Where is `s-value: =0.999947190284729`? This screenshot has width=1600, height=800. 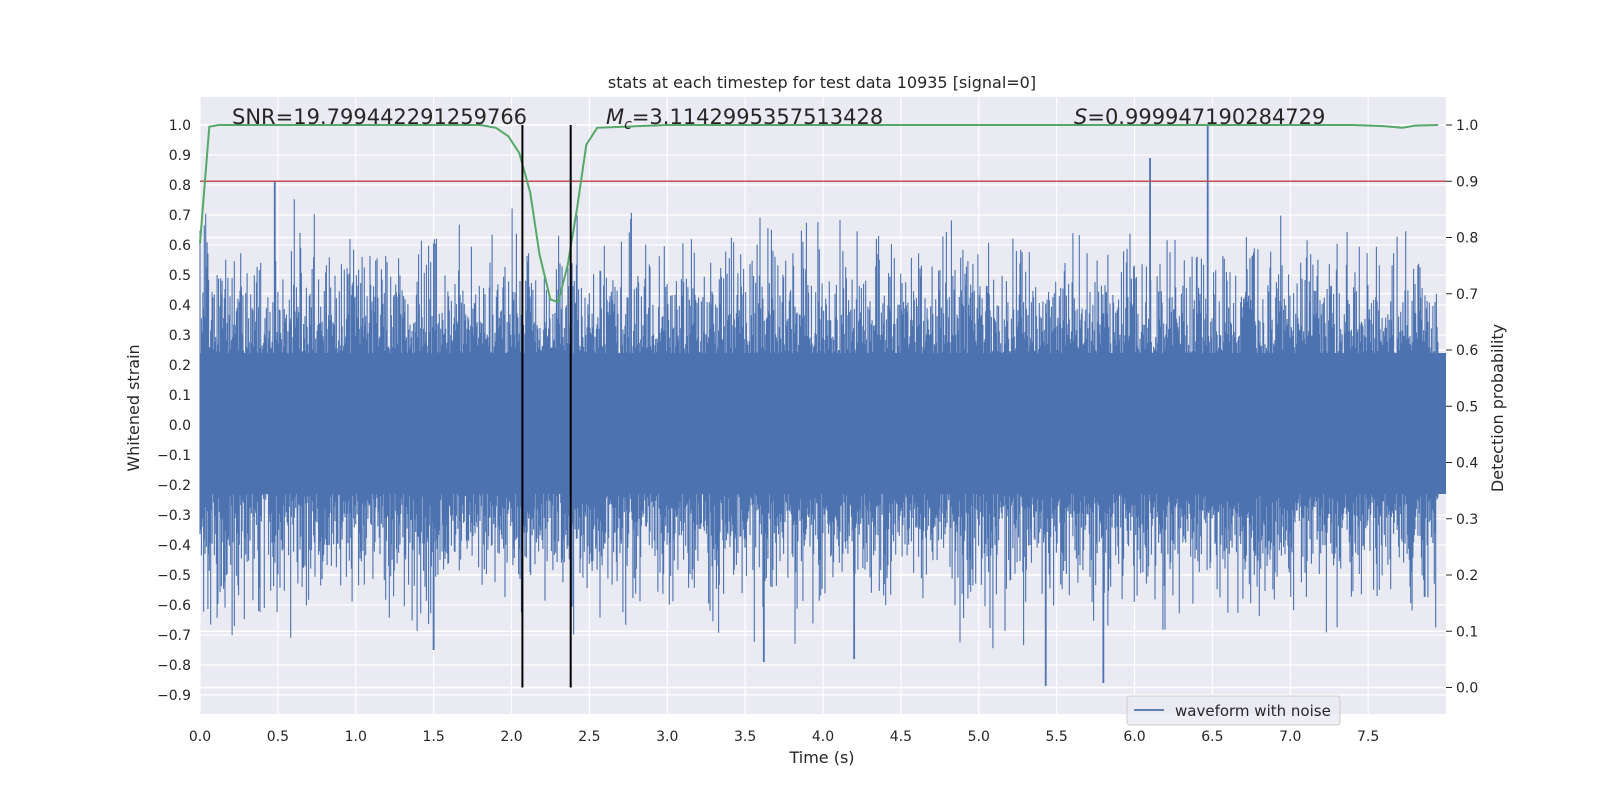 s-value: =0.999947190284729 is located at coordinates (1206, 117).